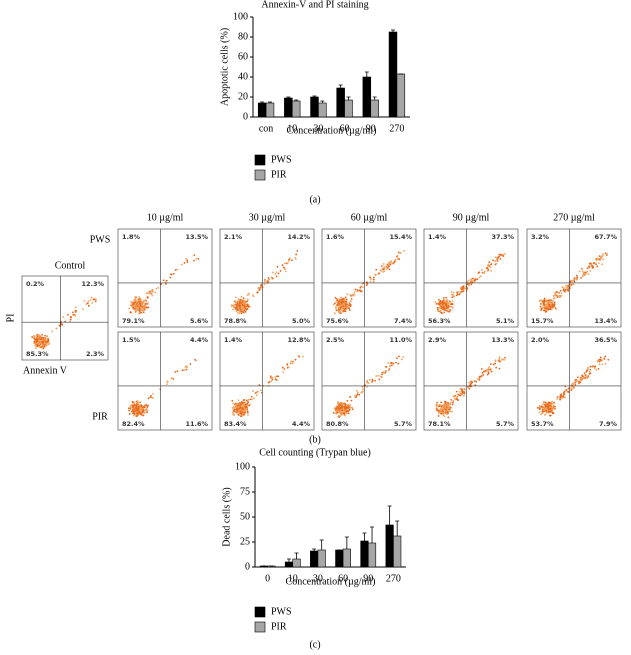 The width and height of the screenshot is (631, 655). I want to click on quadrant-percent: 11.6%, so click(196, 424).